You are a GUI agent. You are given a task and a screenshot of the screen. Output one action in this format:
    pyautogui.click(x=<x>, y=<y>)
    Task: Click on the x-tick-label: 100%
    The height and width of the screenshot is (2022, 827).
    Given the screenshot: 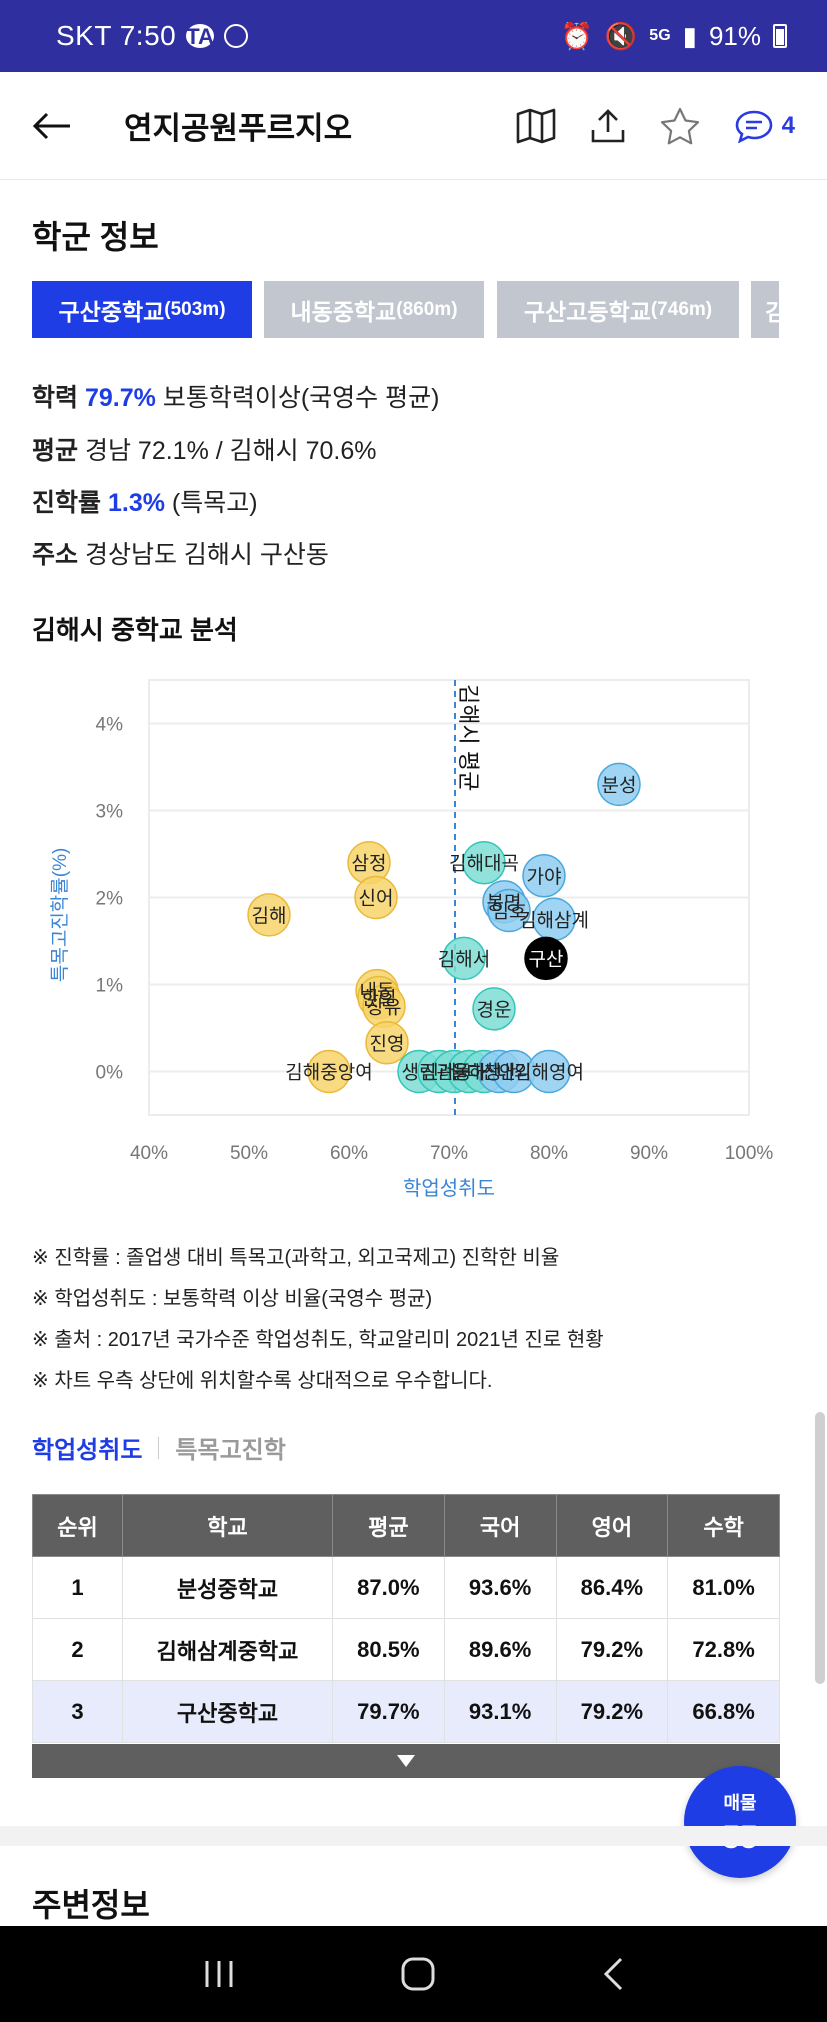 What is the action you would take?
    pyautogui.click(x=749, y=1153)
    